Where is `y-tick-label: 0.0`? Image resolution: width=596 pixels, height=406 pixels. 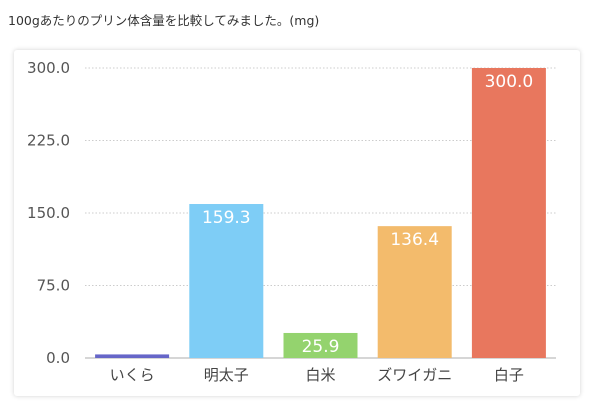
y-tick-label: 0.0 is located at coordinates (58, 358).